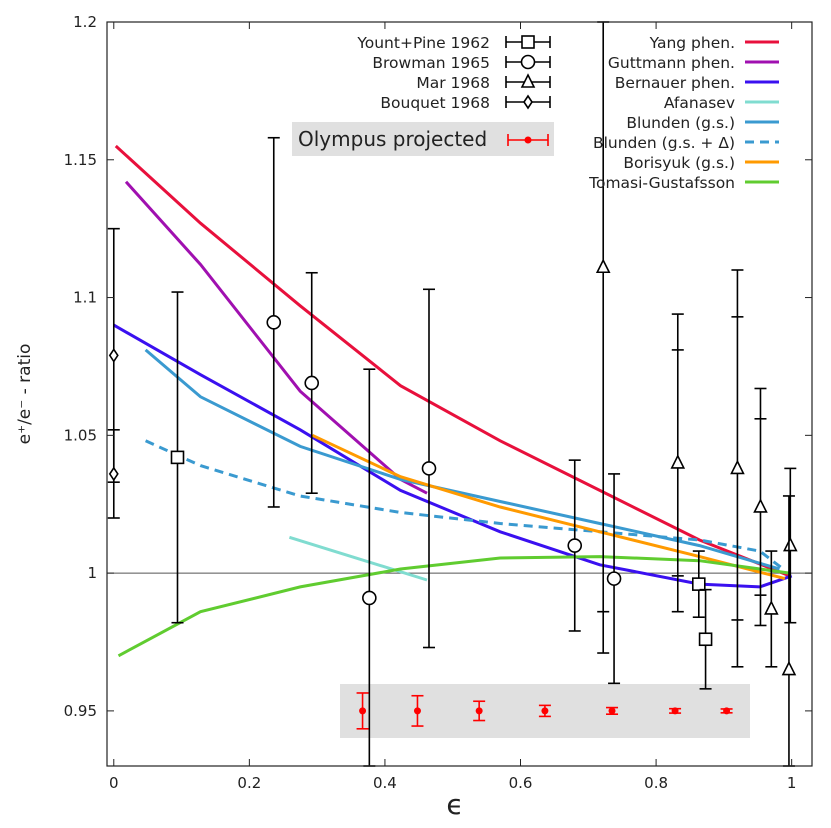 The width and height of the screenshot is (831, 828). I want to click on x-tick-label: 0.8, so click(656, 783).